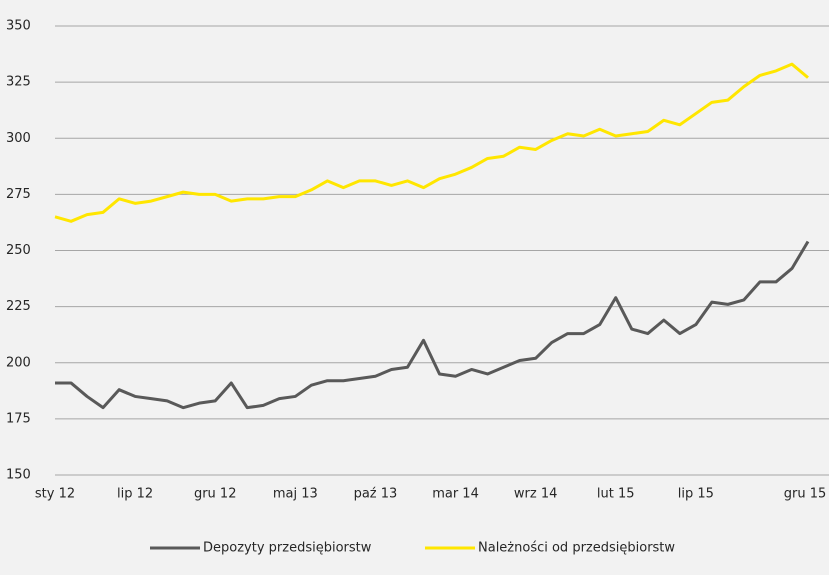  I want to click on y-tick-label: 200, so click(18, 362).